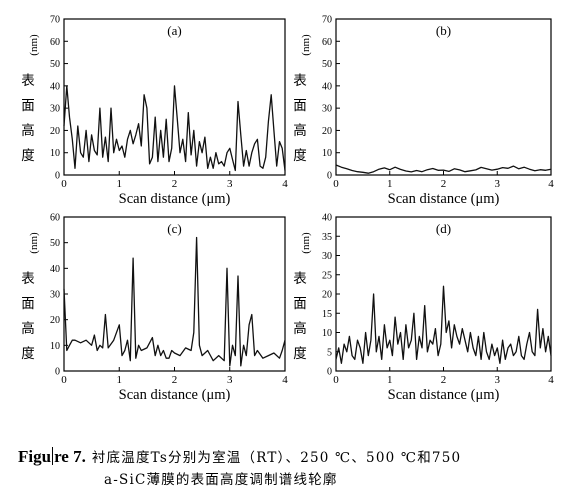 This screenshot has height=500, width=575. What do you see at coordinates (327, 275) in the screenshot?
I see `y-tick-label: 25` at bounding box center [327, 275].